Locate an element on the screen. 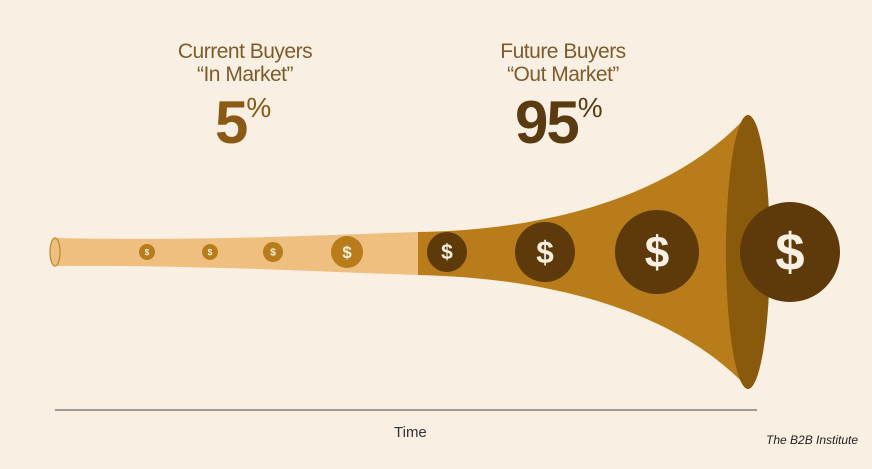 The width and height of the screenshot is (872, 469). current-buyers-percent: 5% is located at coordinates (243, 122).